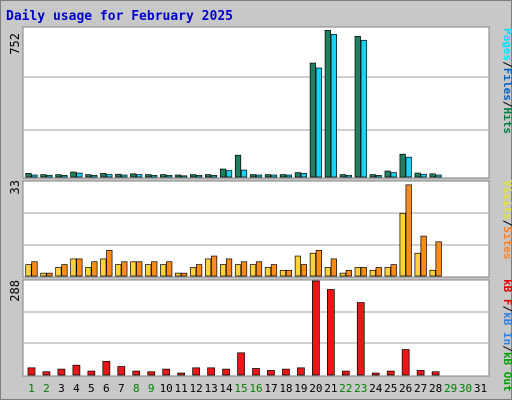 The height and width of the screenshot is (400, 512). What do you see at coordinates (196, 388) in the screenshot?
I see `x-tick-label-12: 12` at bounding box center [196, 388].